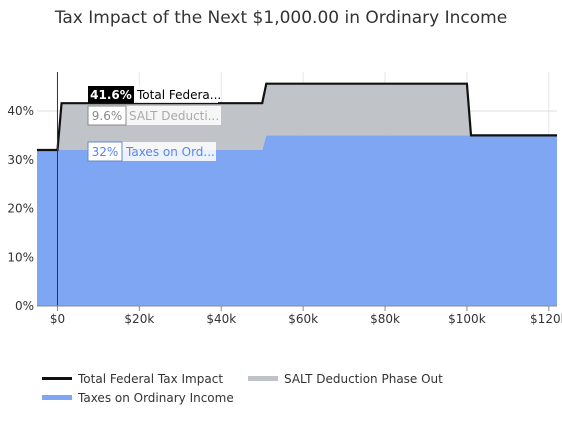  What do you see at coordinates (264, 116) in the screenshot?
I see `area-salt-deduction-phase-out` at bounding box center [264, 116].